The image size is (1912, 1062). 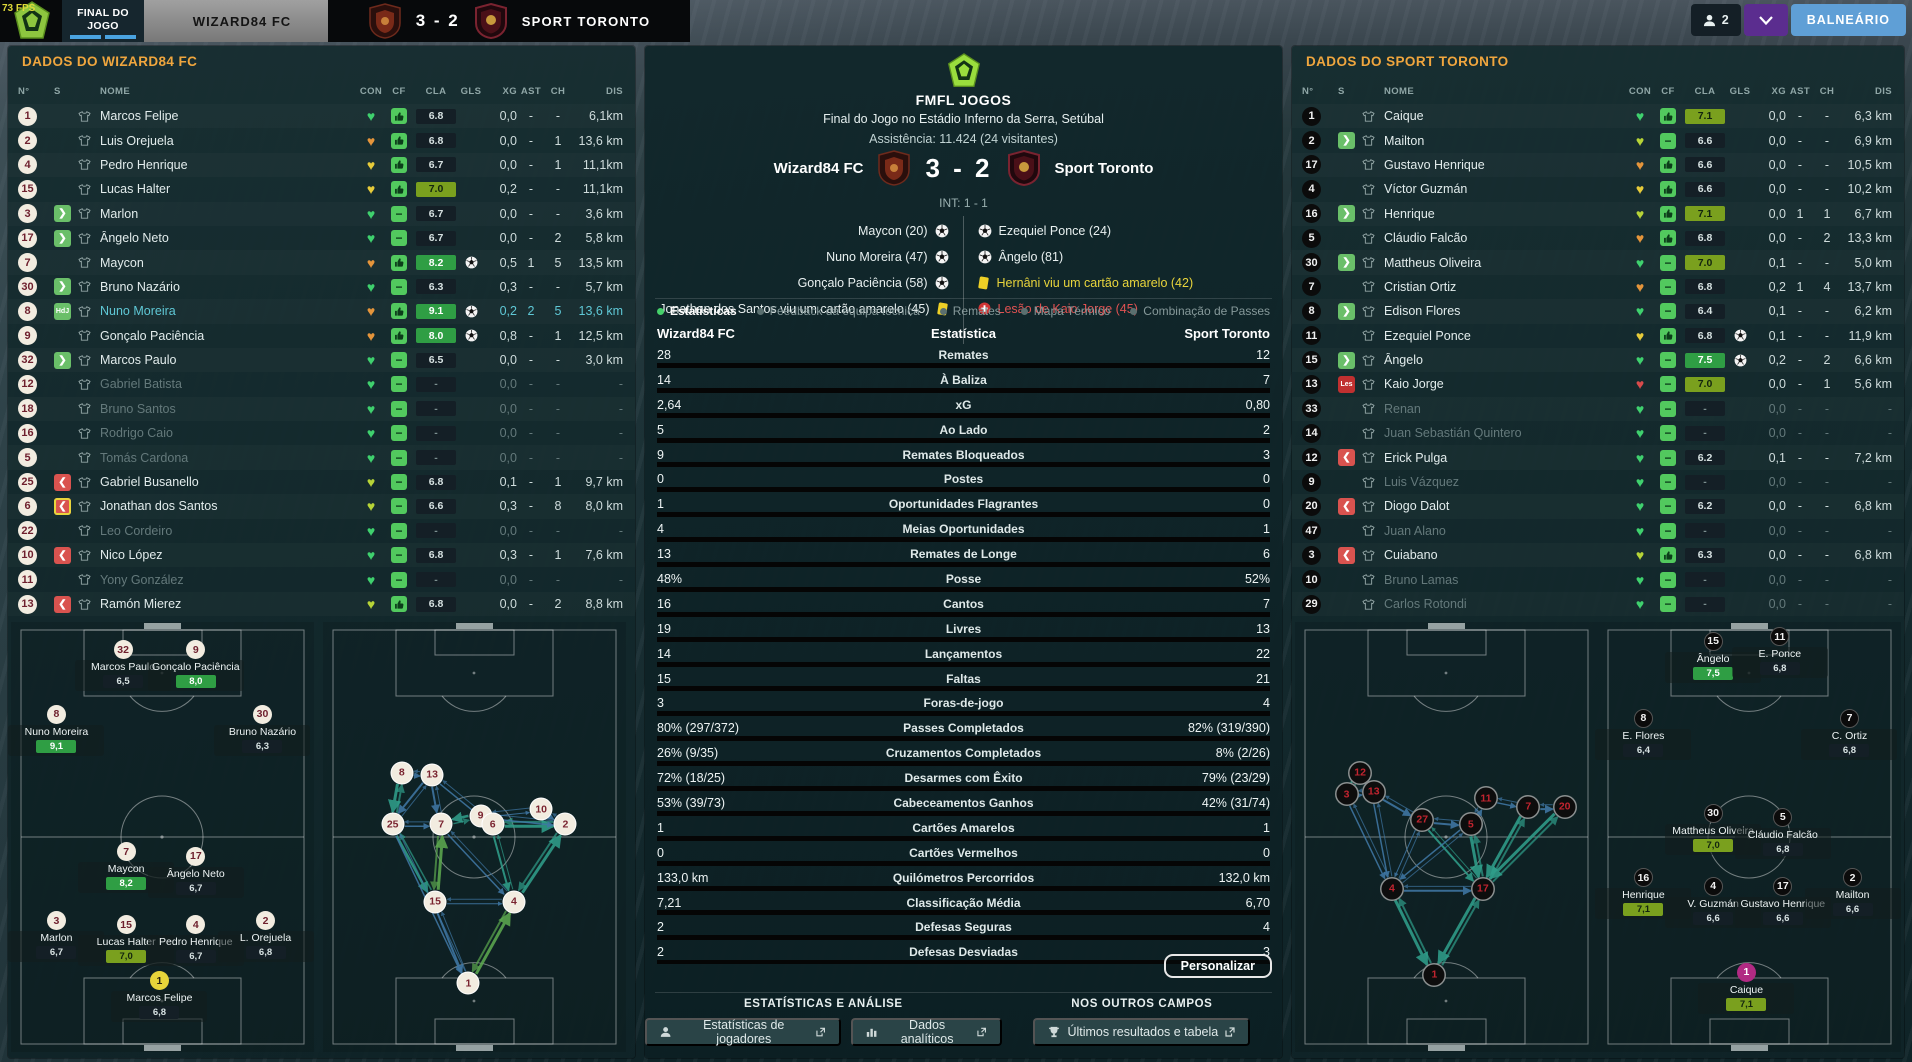 I want to click on distance-value: 13,7 km, so click(x=1869, y=286).